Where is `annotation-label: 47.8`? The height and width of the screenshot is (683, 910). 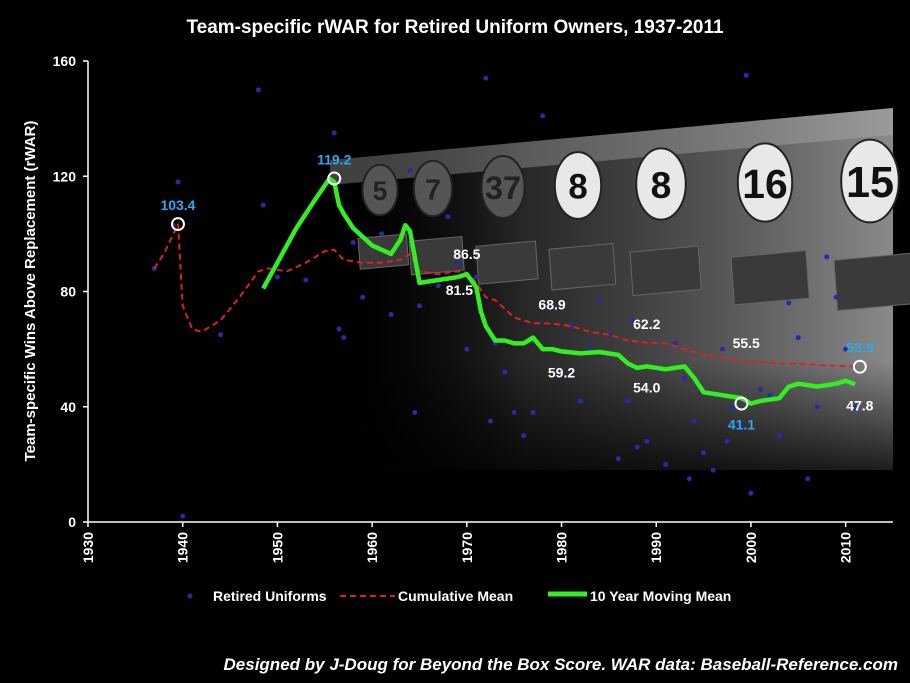
annotation-label: 47.8 is located at coordinates (859, 405).